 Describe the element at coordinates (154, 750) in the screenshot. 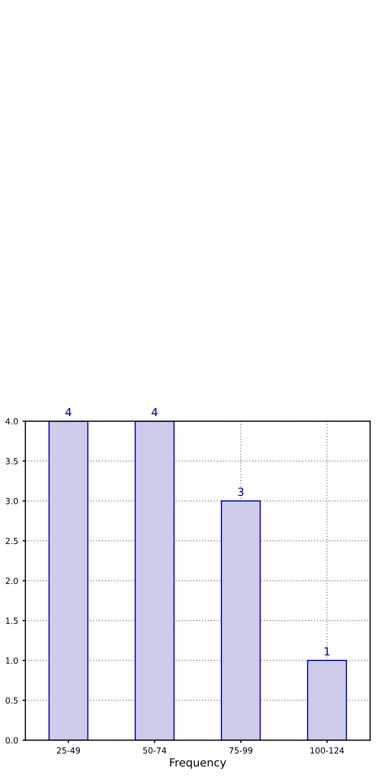

I see `x-tick-label: 50-74` at that location.